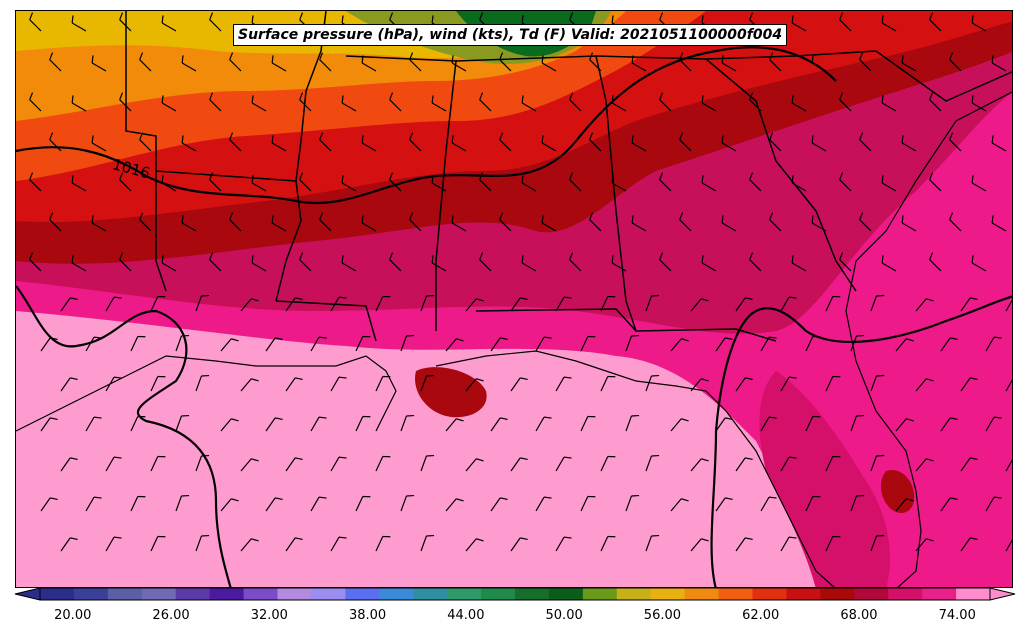  I want to click on colorbar-outline, so click(515, 594).